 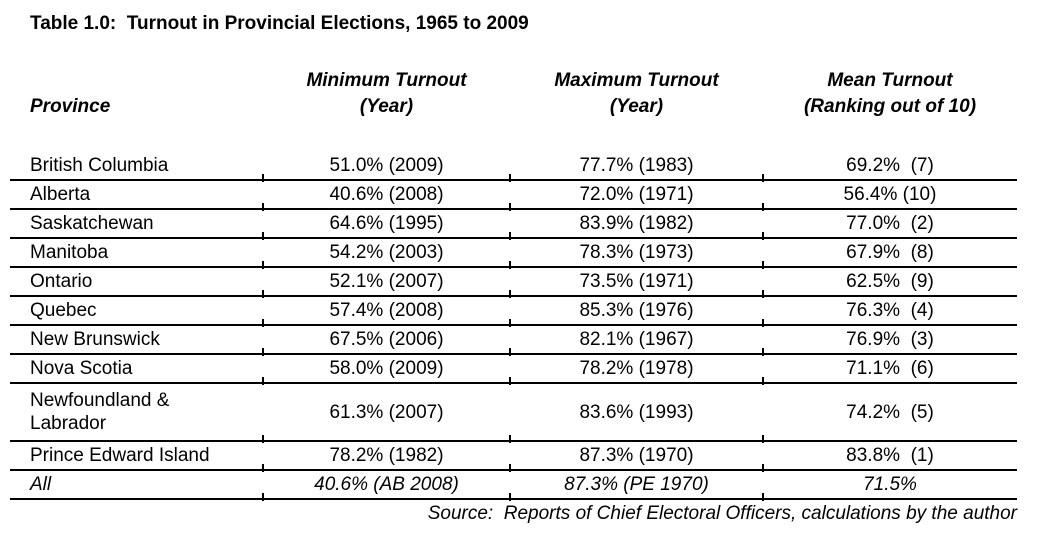 I want to click on cell-province: Ontario, so click(x=61, y=281).